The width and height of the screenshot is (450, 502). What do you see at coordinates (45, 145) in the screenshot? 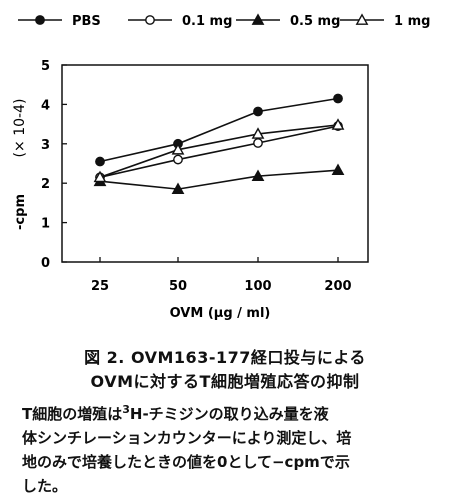
I see `y-tick-label: 3` at bounding box center [45, 145].